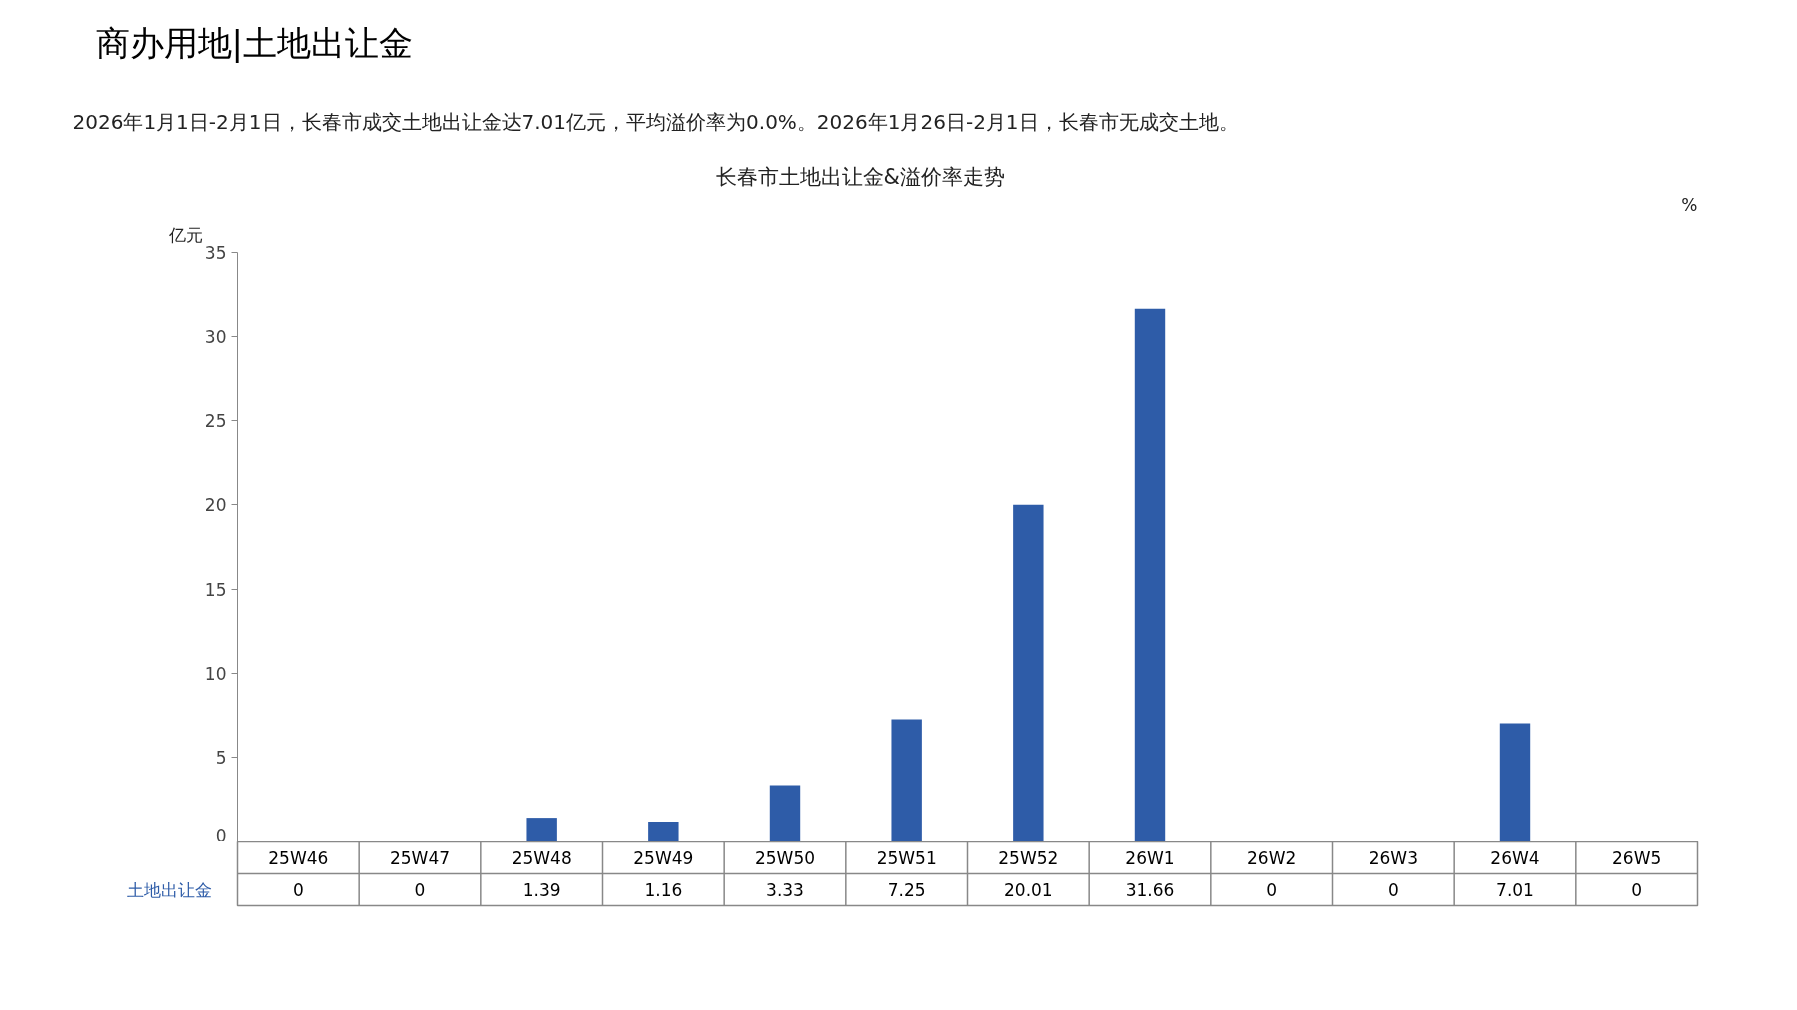 The width and height of the screenshot is (1797, 1010). I want to click on text: 土地出让金, so click(169, 889).